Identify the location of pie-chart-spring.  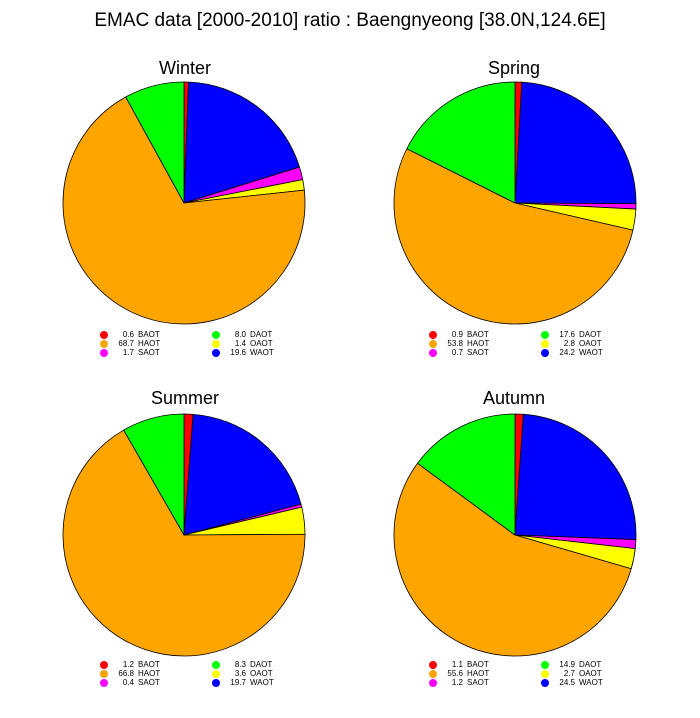
(515, 203).